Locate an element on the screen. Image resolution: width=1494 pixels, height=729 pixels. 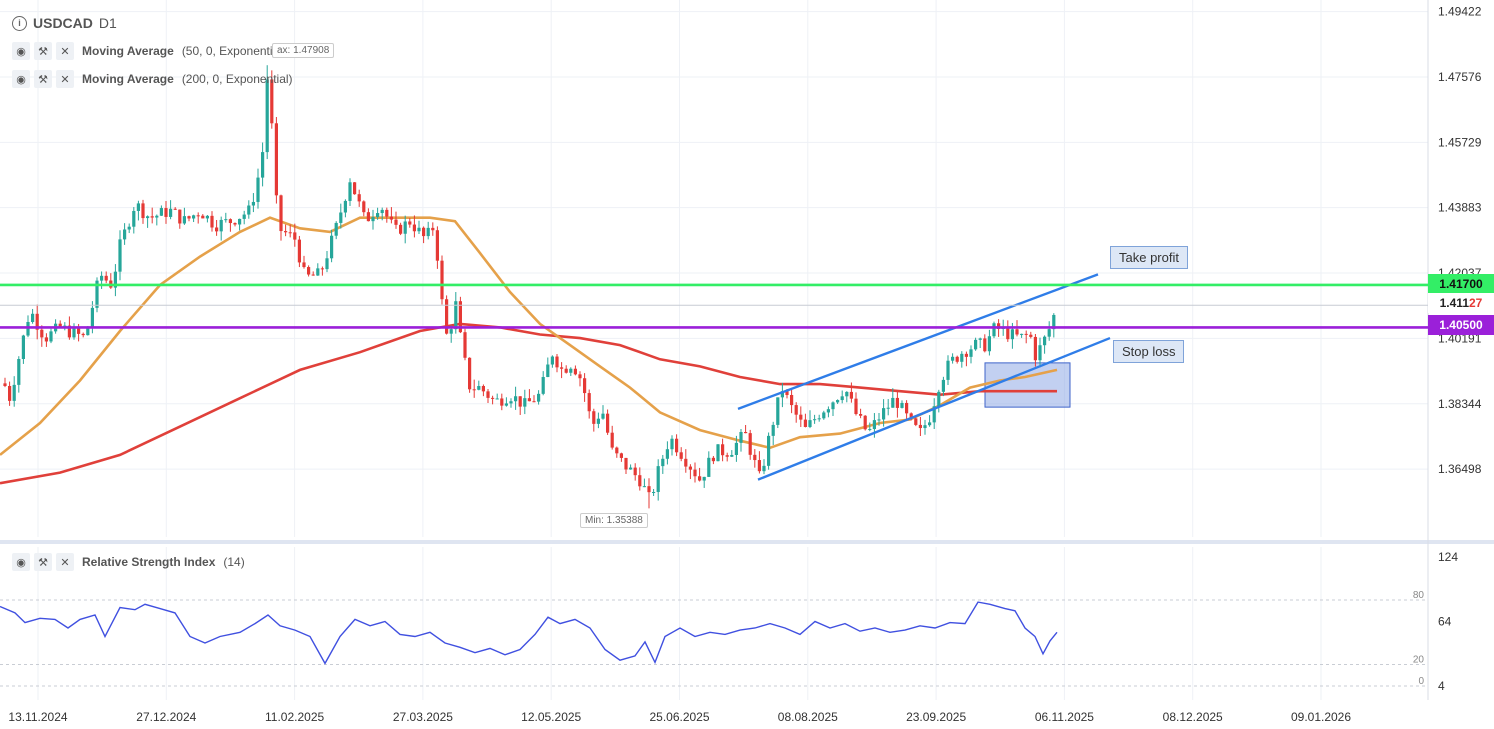
time-tick-label: 27.03.2025 is located at coordinates (423, 717).